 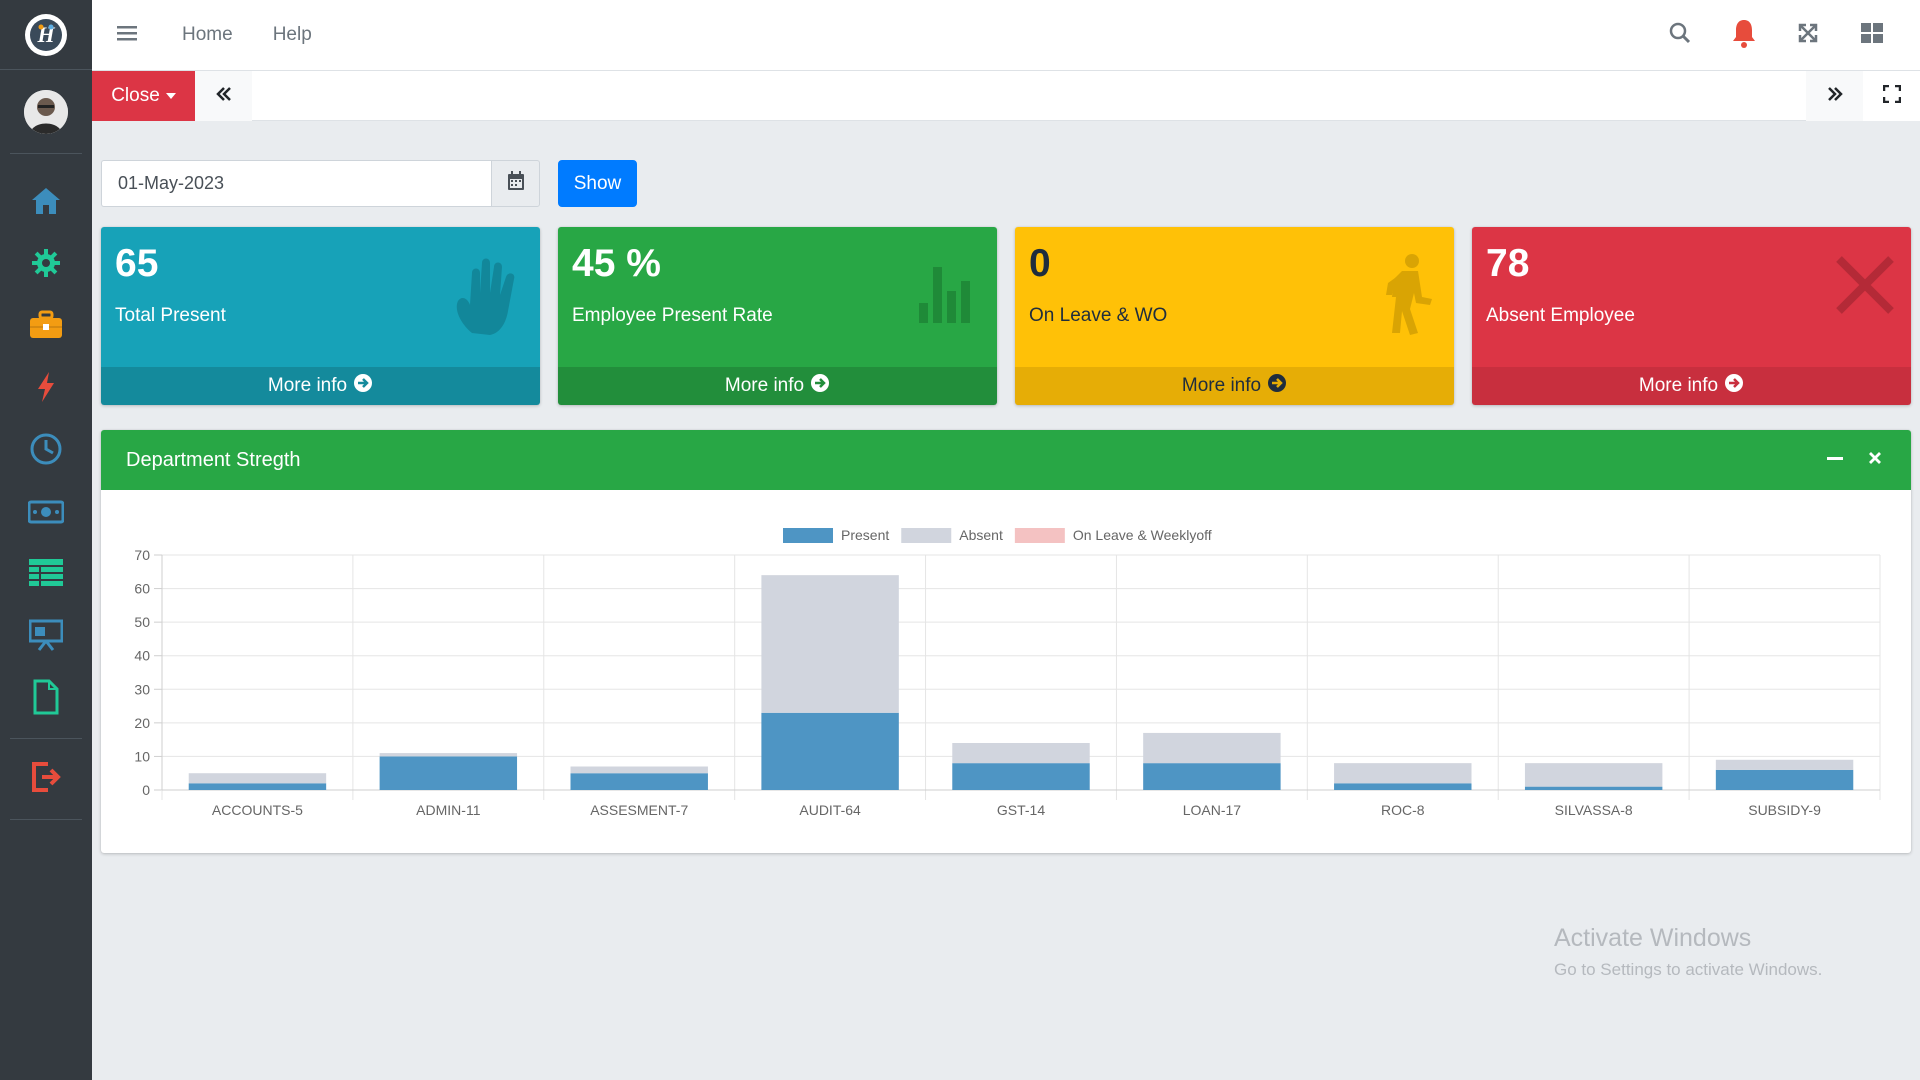 I want to click on stat-value: 0, so click(x=1040, y=263).